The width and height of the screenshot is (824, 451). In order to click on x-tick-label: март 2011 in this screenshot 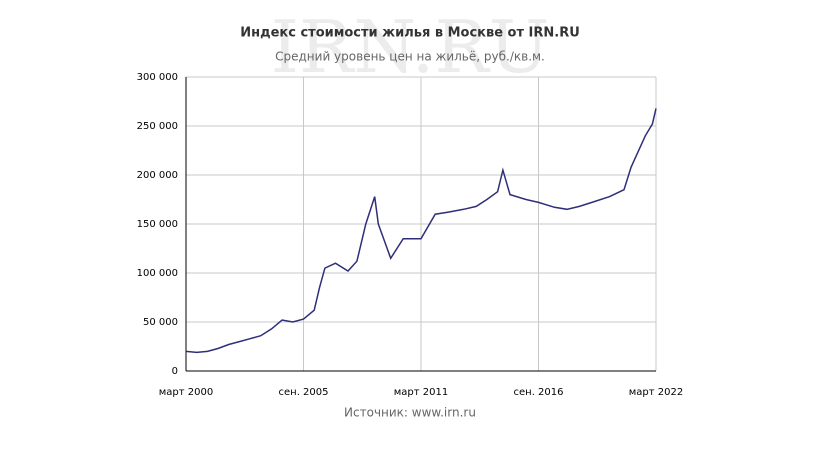, I will do `click(421, 392)`.